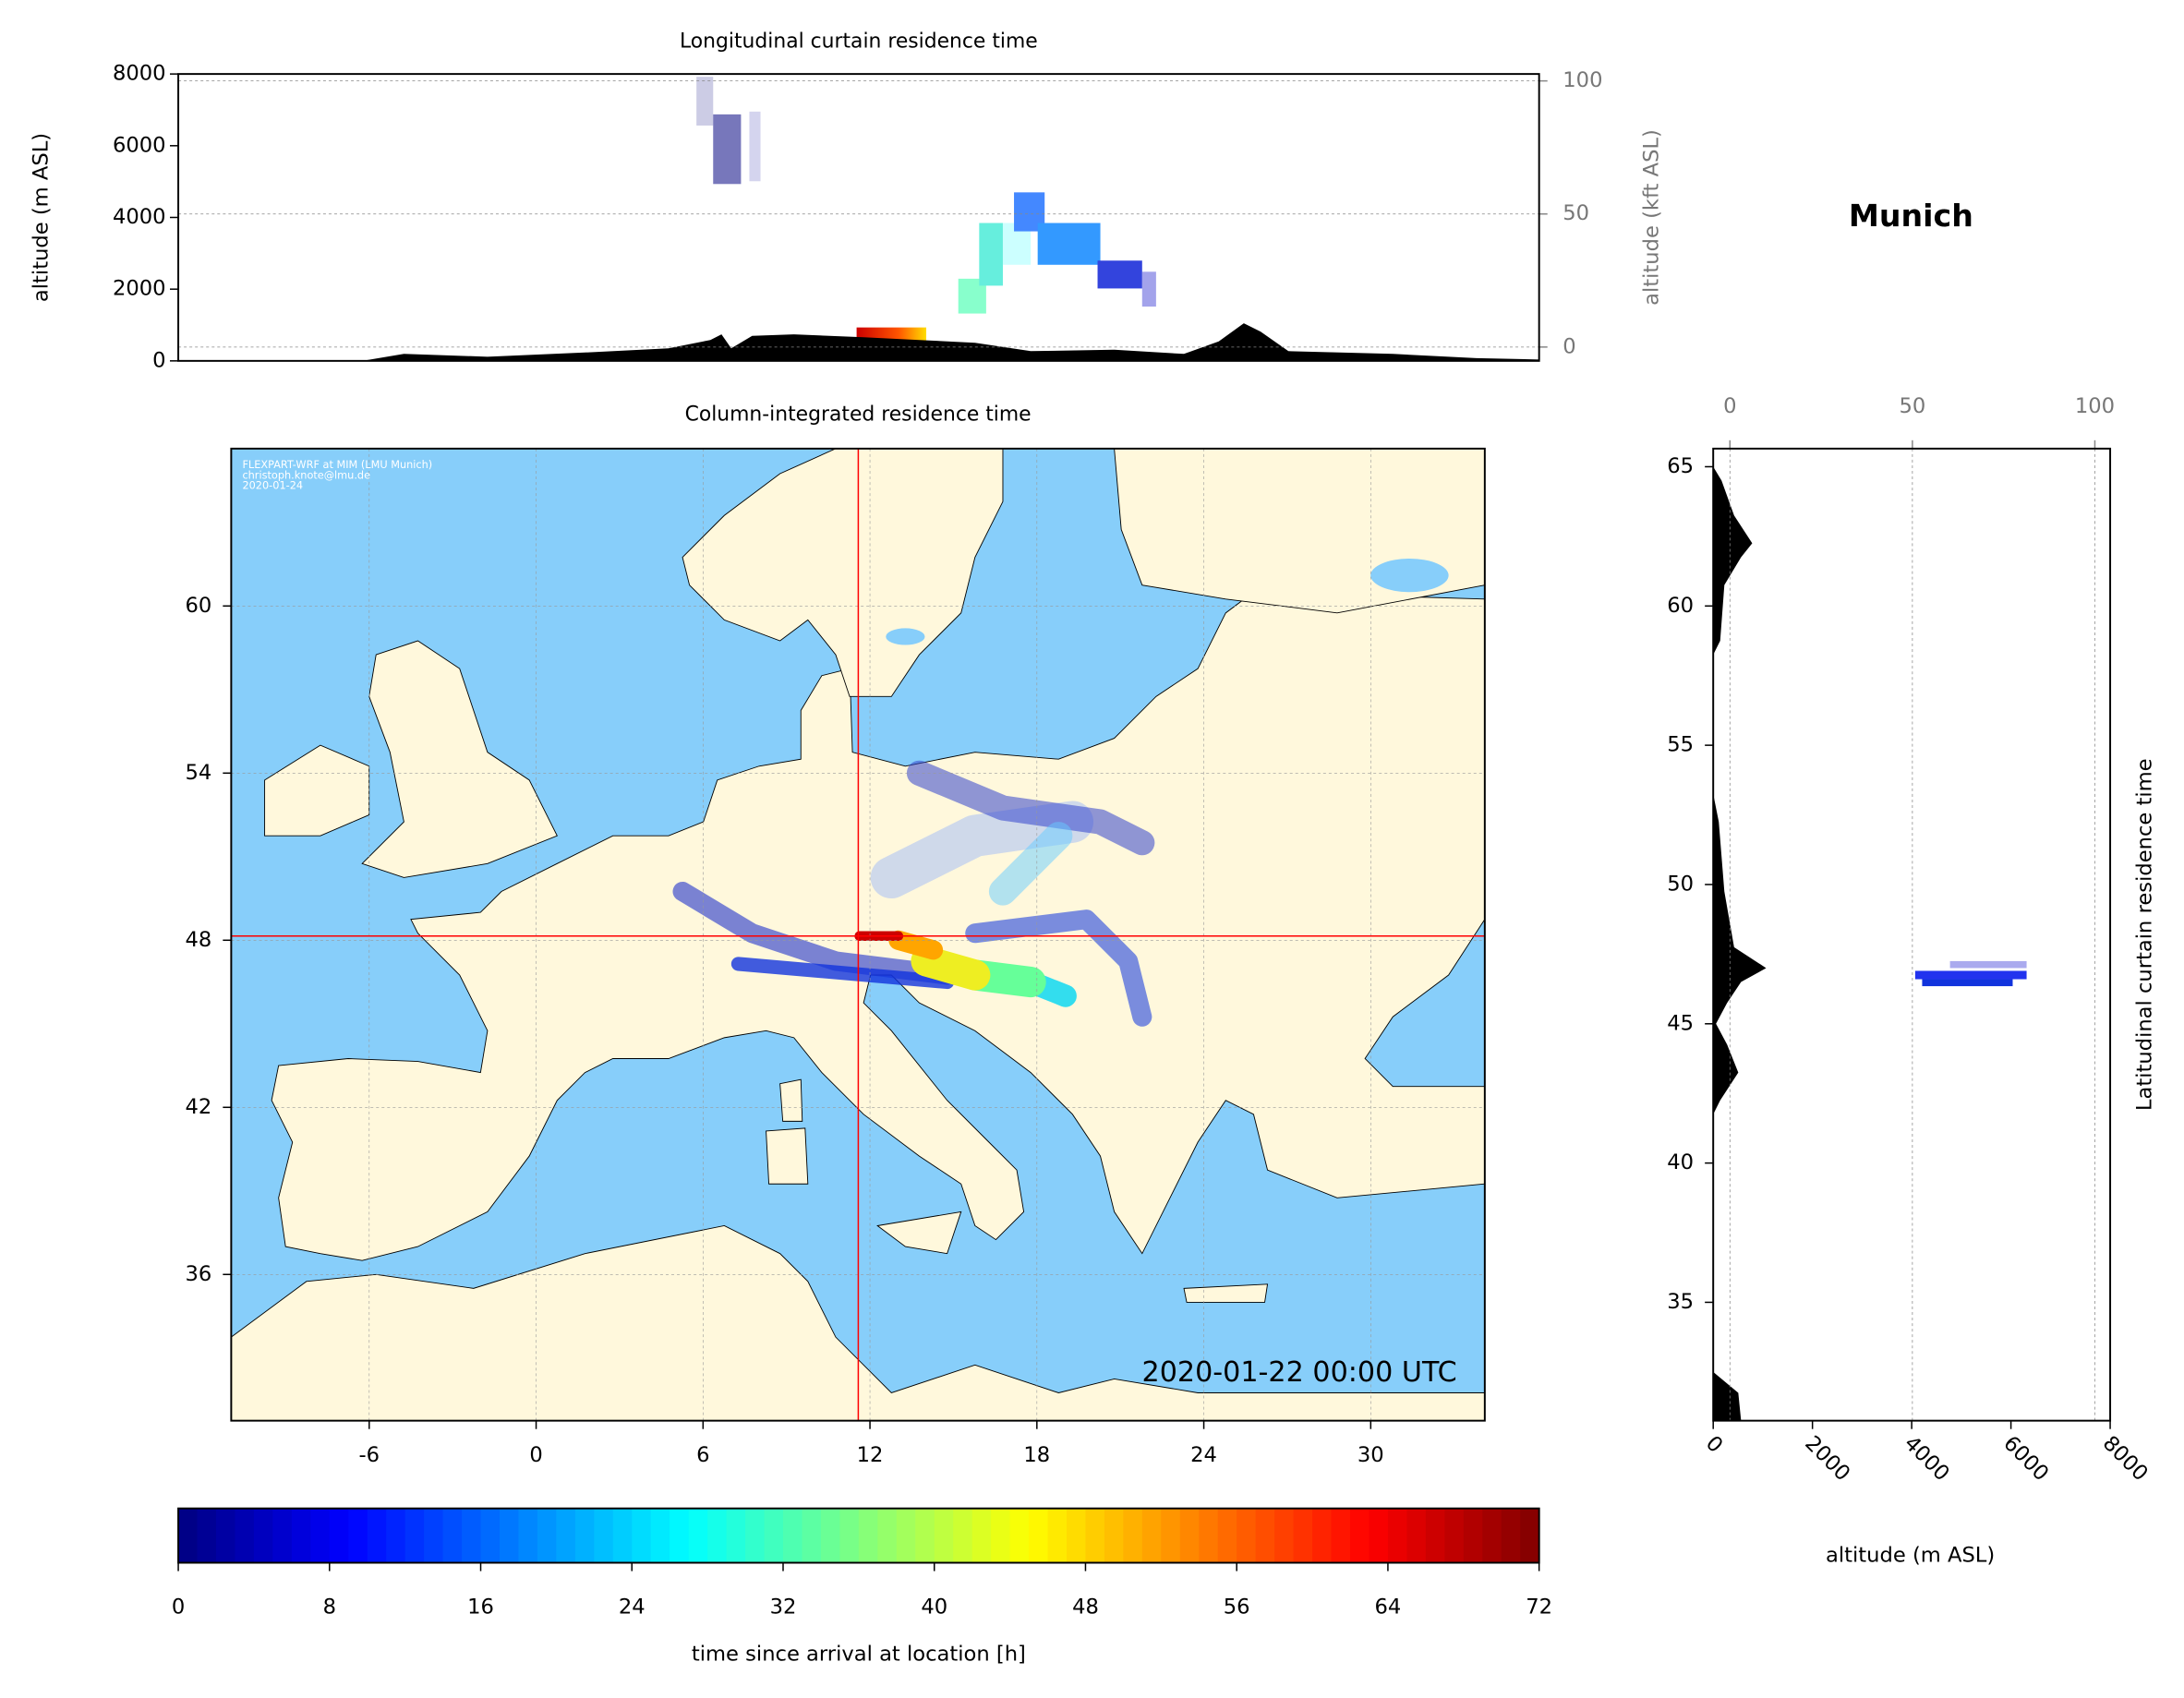 This screenshot has height=1698, width=2184. Describe the element at coordinates (306, 475) in the screenshot. I see `annotation: christoph.knote@lmu.de` at that location.